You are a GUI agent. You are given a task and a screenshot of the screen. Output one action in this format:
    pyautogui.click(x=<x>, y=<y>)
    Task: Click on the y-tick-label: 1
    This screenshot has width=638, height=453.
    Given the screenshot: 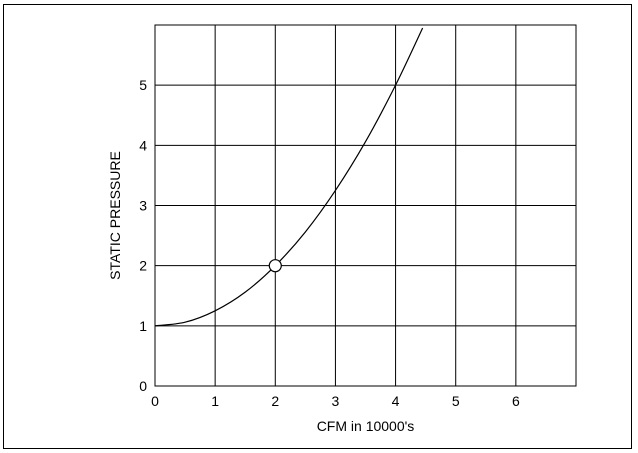 What is the action you would take?
    pyautogui.click(x=143, y=326)
    